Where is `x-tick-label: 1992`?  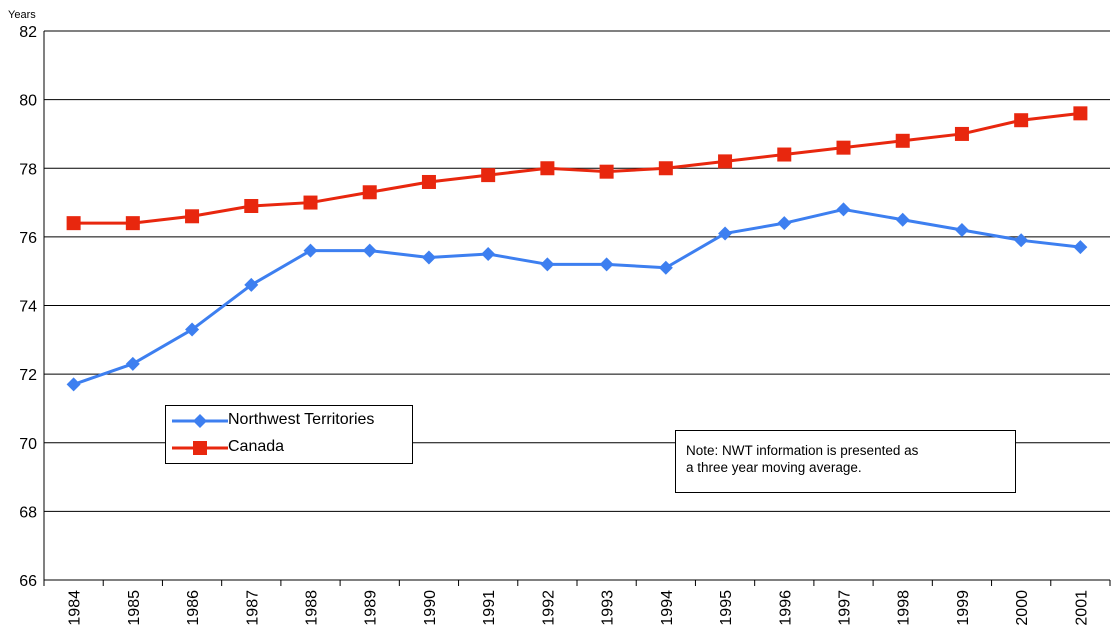 x-tick-label: 1992 is located at coordinates (548, 608).